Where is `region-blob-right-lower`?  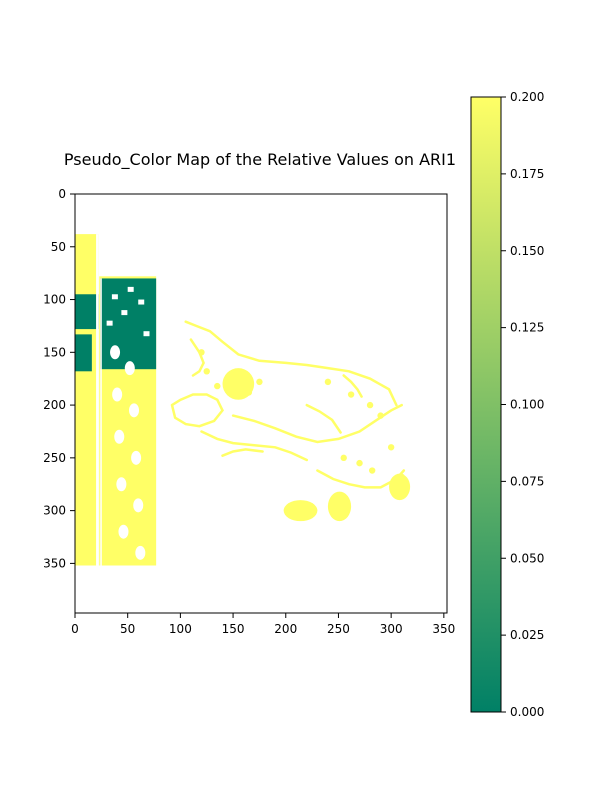
region-blob-right-lower is located at coordinates (339, 506).